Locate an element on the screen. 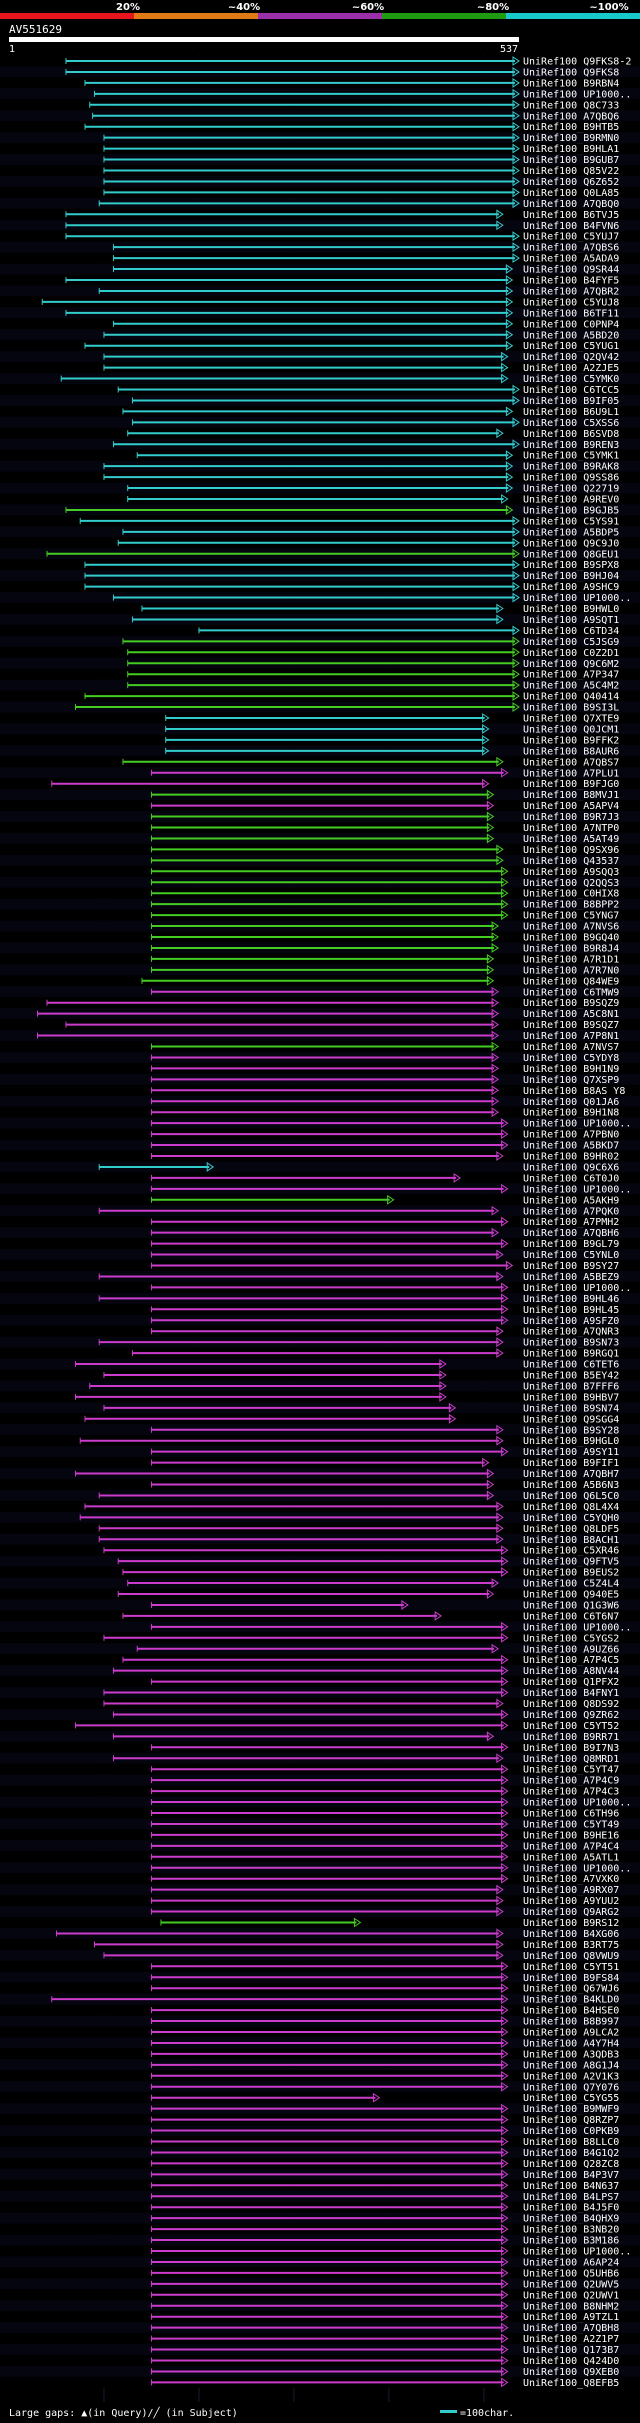  hit-row: UniRef100_A2Z1P7 is located at coordinates (320, 2339).